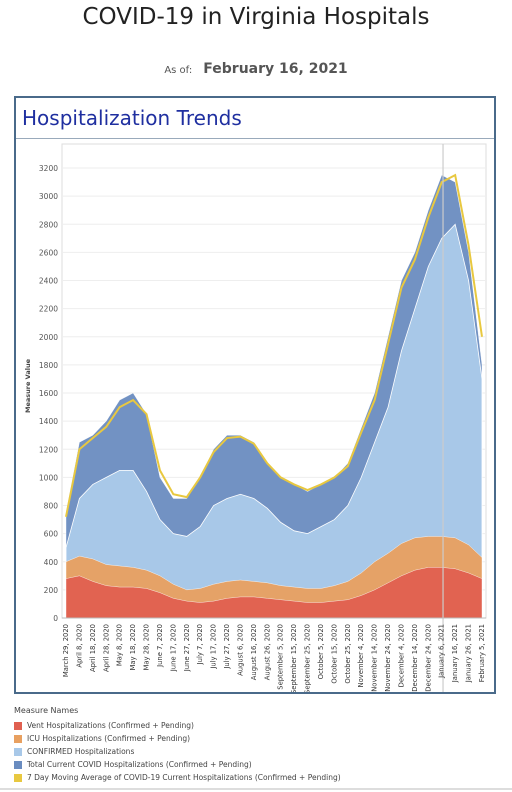 The width and height of the screenshot is (512, 792). What do you see at coordinates (51, 562) in the screenshot?
I see `y-tick-label: 400` at bounding box center [51, 562].